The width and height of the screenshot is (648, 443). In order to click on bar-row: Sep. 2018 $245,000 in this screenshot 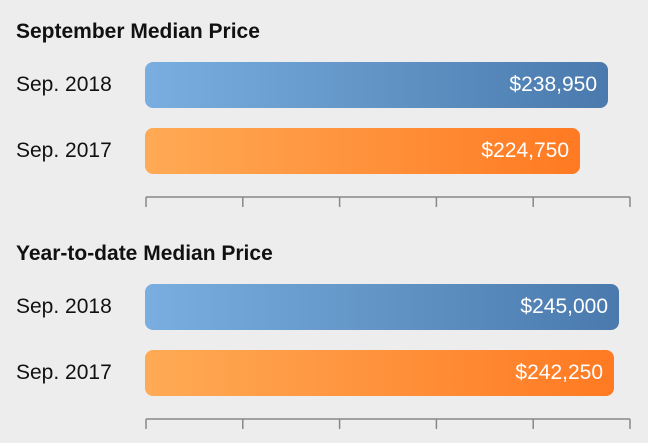, I will do `click(324, 307)`.